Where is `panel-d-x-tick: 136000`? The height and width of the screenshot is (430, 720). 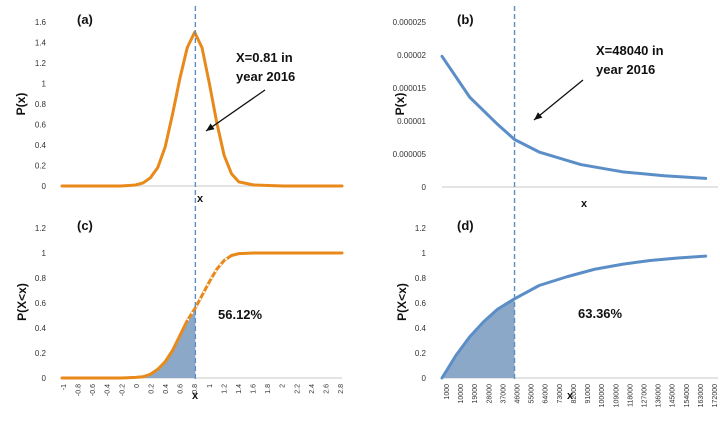
panel-d-x-tick: 136000 is located at coordinates (659, 395).